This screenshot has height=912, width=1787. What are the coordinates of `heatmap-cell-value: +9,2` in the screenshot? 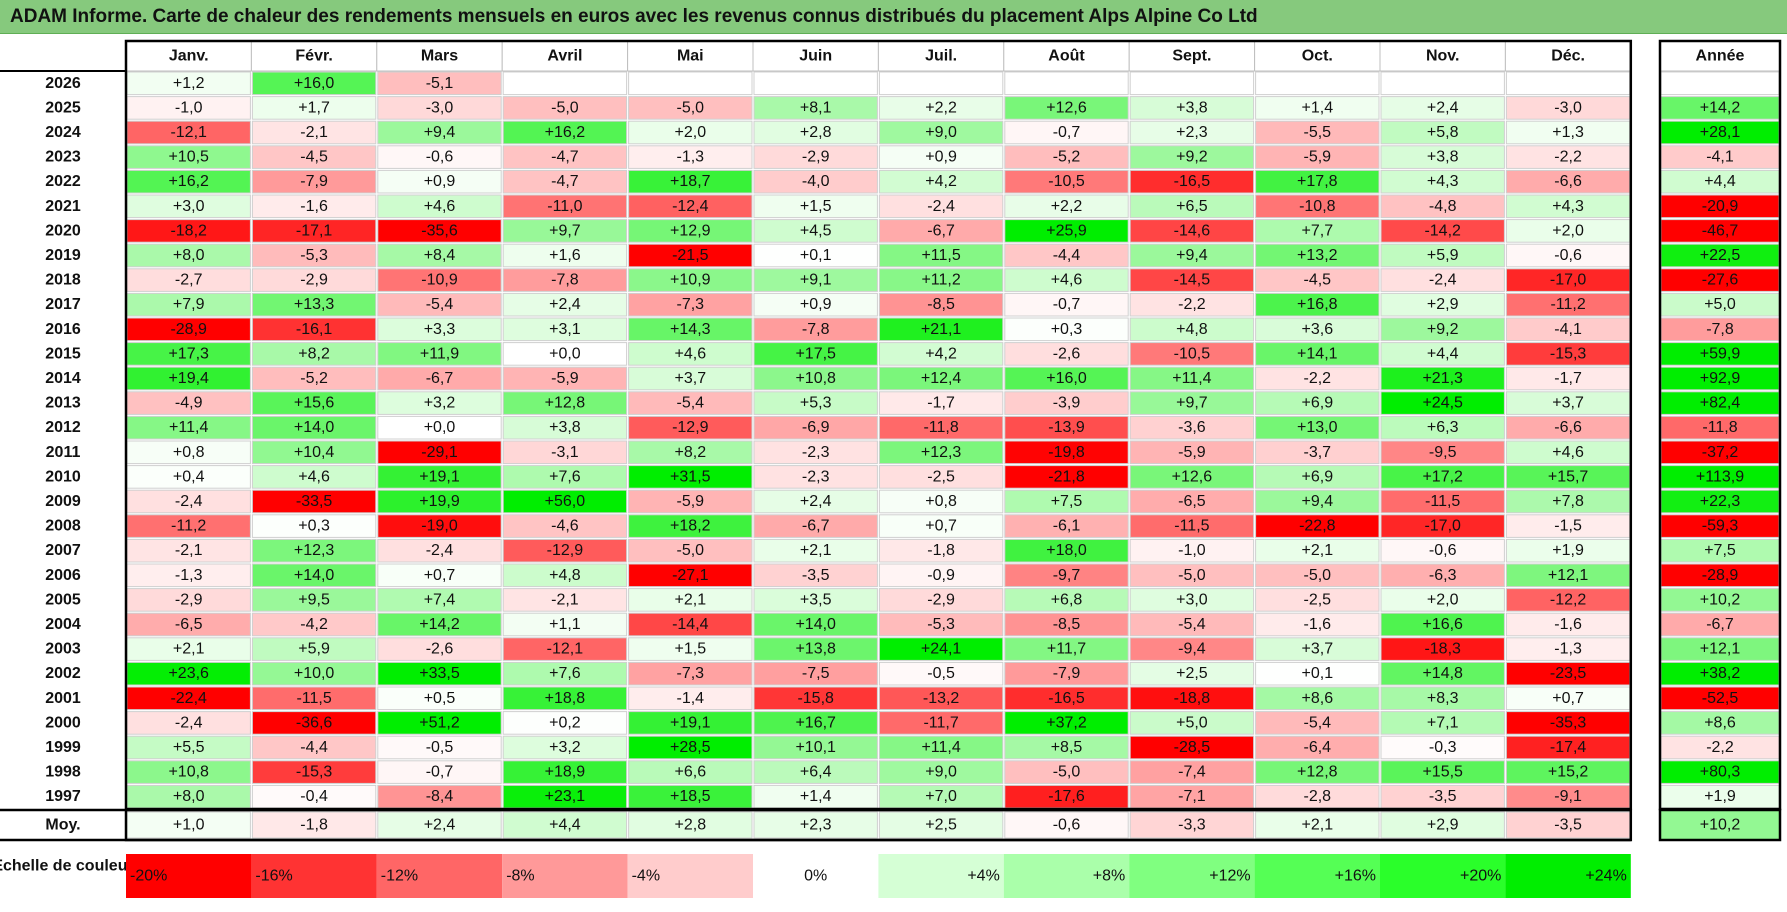 It's located at (1443, 329).